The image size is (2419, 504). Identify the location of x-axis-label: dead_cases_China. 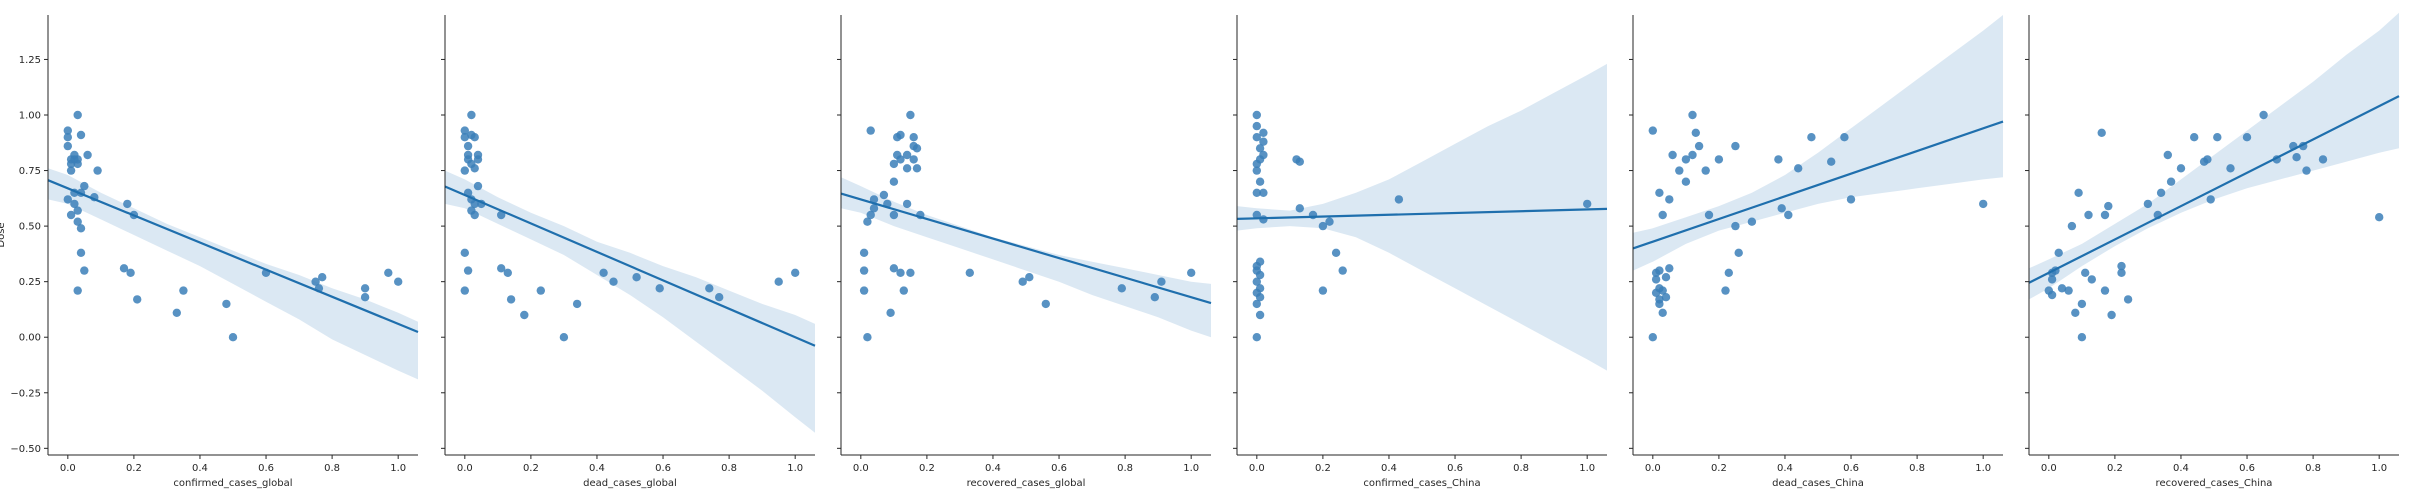
(1818, 483).